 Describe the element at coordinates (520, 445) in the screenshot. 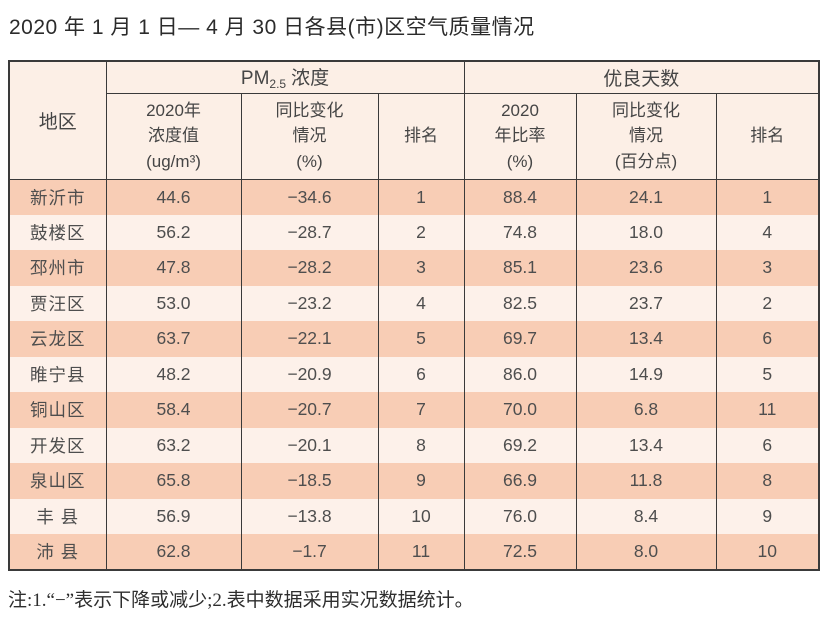

I see `good-ratio-cell: 69.2` at that location.